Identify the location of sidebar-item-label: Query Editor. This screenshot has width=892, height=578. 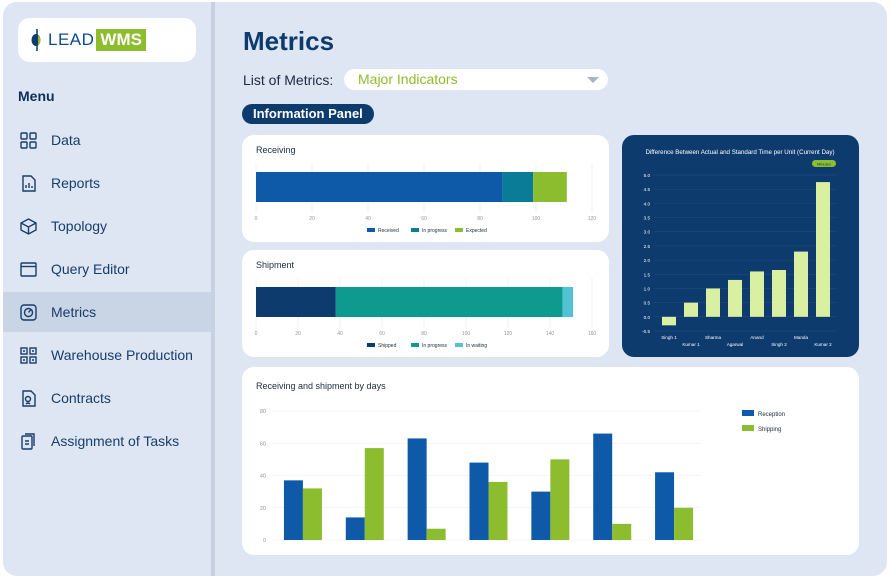
(90, 269).